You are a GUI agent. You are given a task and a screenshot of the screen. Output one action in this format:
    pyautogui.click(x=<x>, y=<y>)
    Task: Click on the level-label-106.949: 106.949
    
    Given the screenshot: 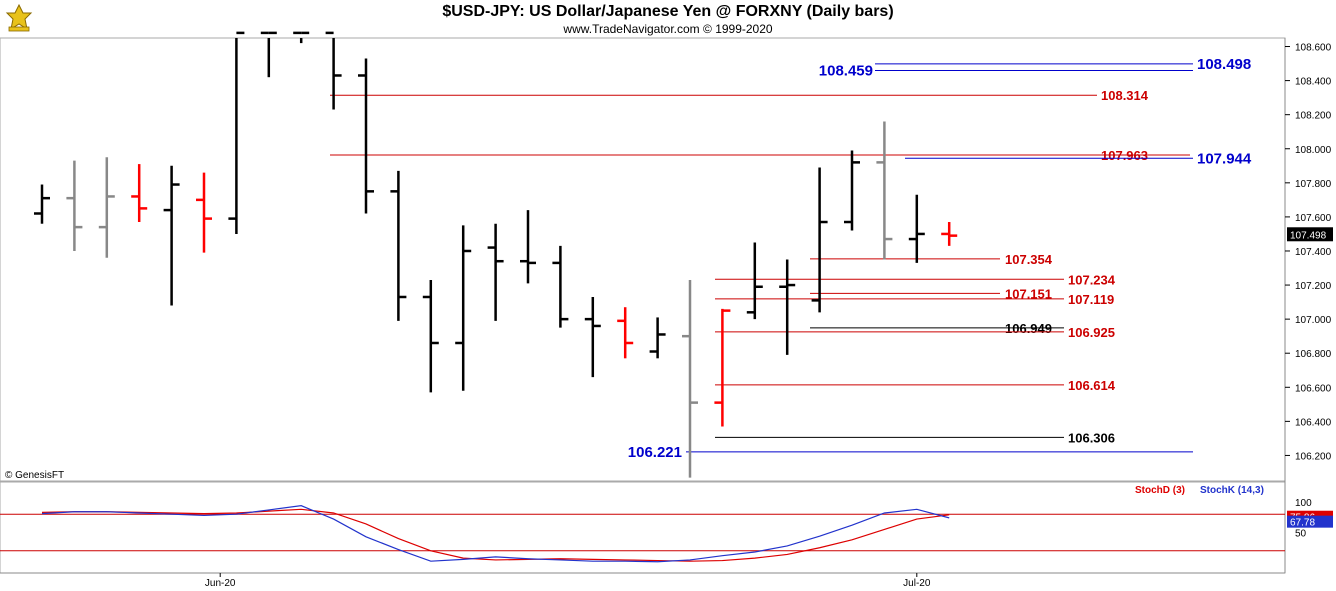 What is the action you would take?
    pyautogui.click(x=1028, y=328)
    